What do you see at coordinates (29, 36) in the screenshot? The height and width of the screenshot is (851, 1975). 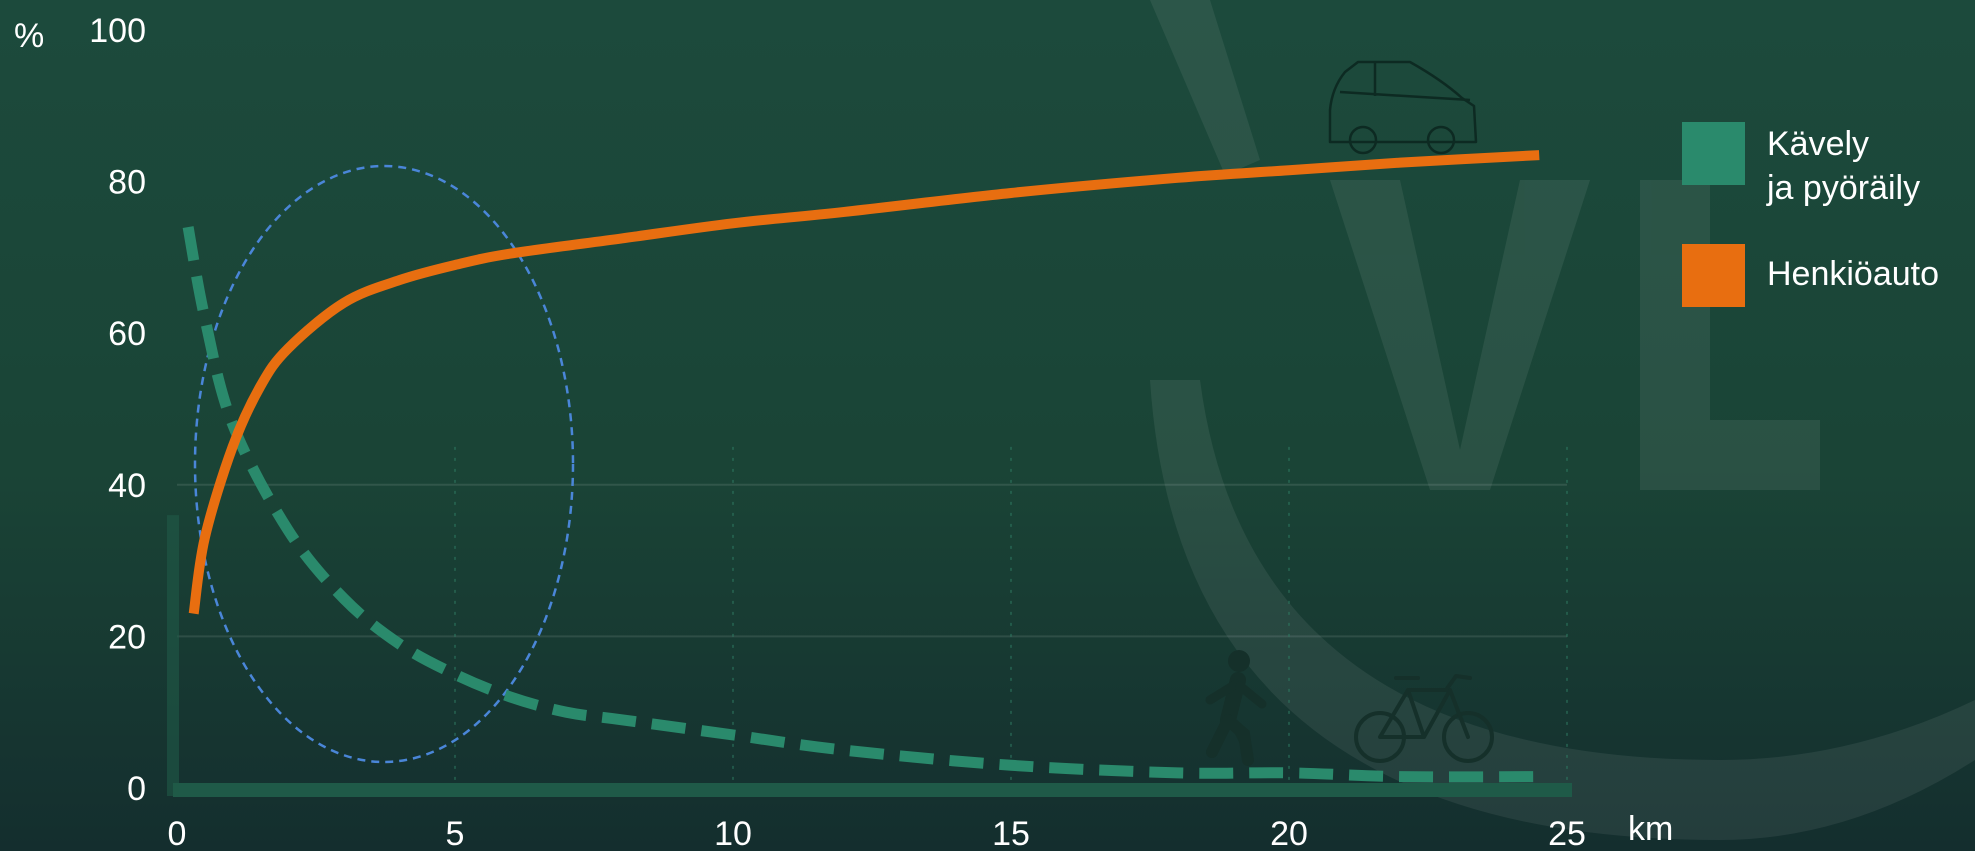 I see `y-axis-unit-label: %` at bounding box center [29, 36].